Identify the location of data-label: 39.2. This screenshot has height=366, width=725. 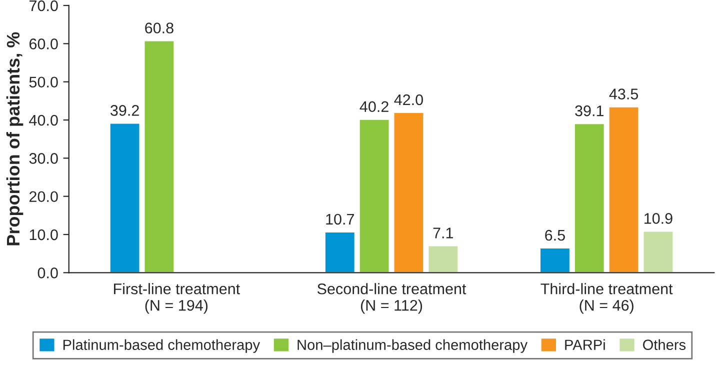
(124, 110).